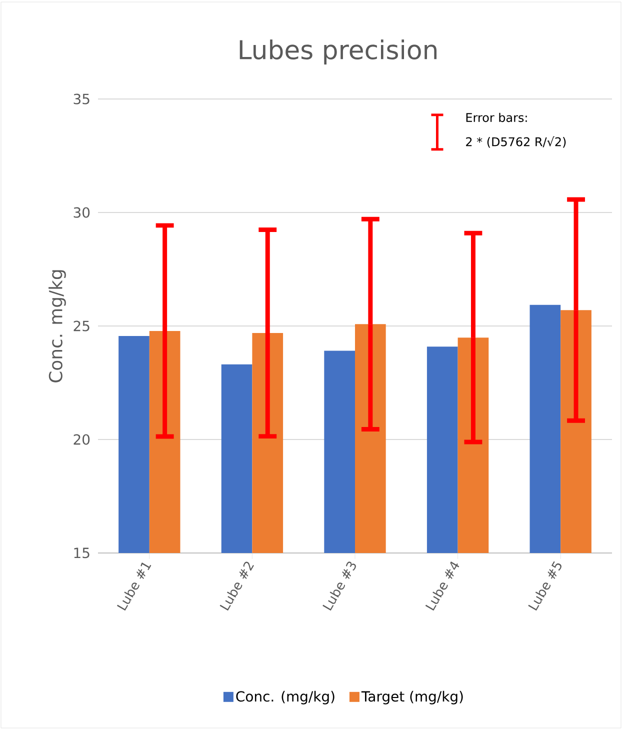 This screenshot has height=729, width=627. Describe the element at coordinates (82, 212) in the screenshot. I see `y-tick-label: 30` at that location.